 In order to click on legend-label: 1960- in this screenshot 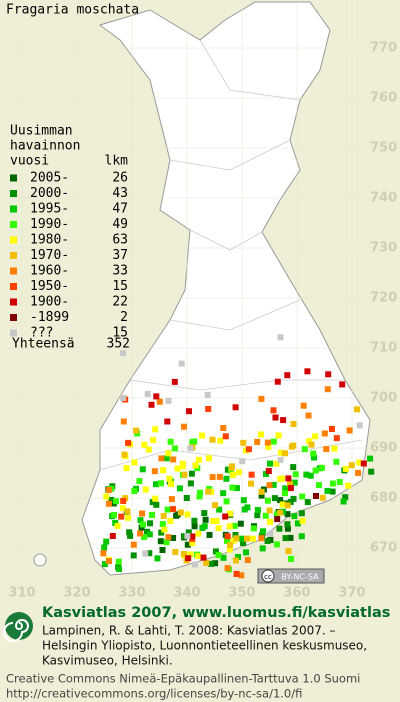, I will do `click(49, 271)`.